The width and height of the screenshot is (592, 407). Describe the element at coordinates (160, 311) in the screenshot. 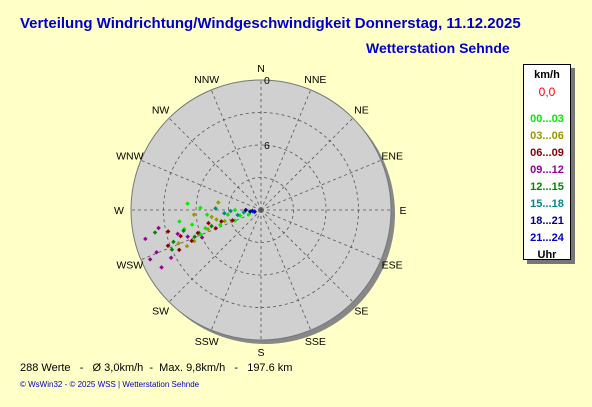

I see `direction-label-sw: SW` at that location.